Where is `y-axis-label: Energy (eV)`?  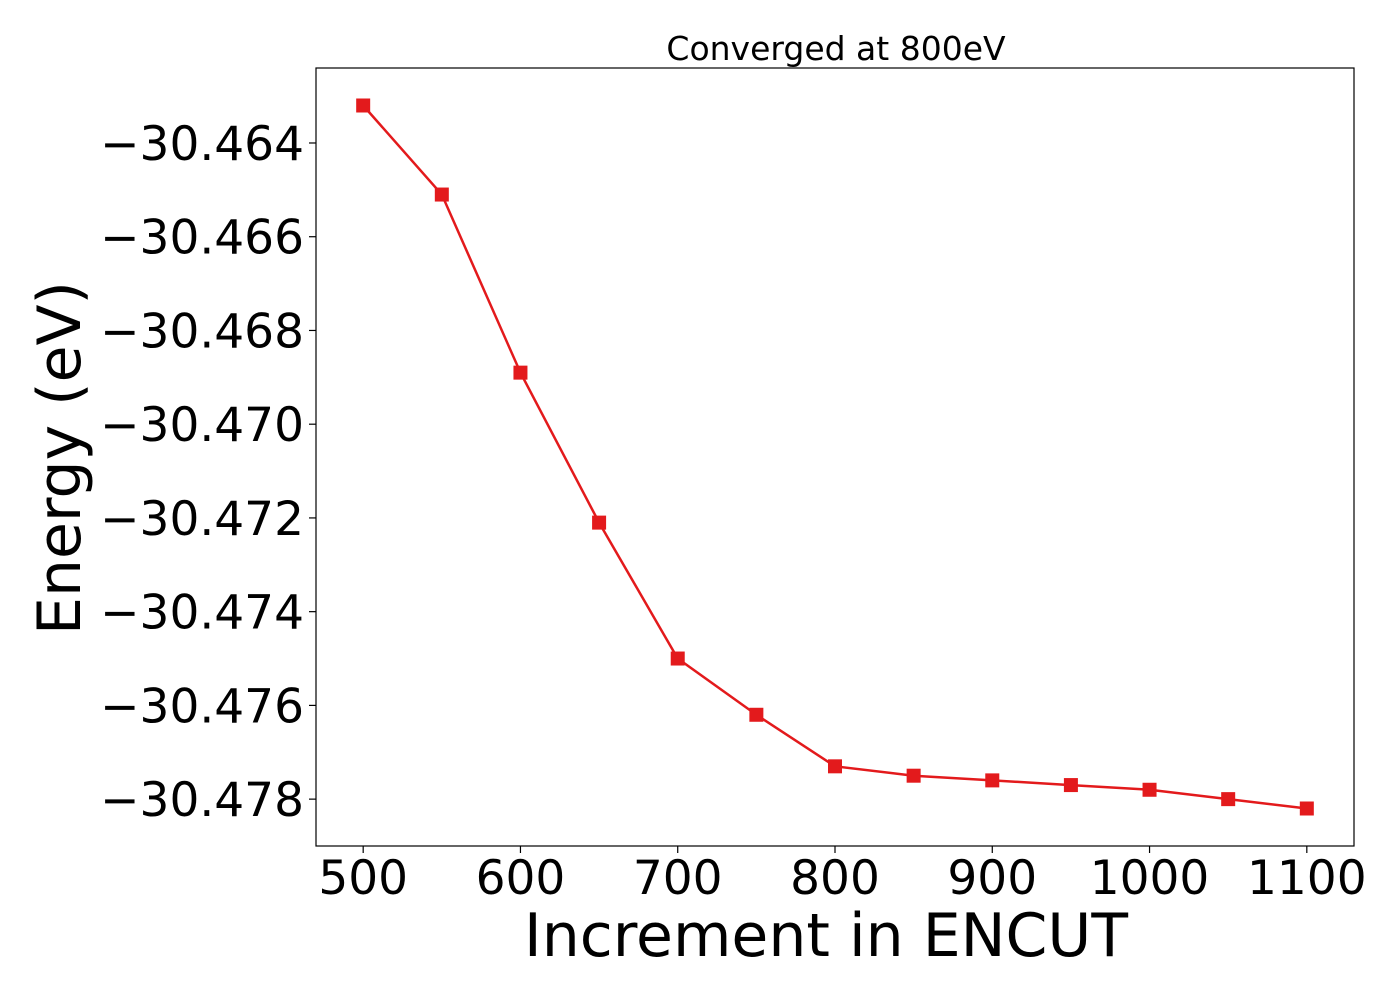
y-axis-label: Energy (eV) is located at coordinates (60, 458).